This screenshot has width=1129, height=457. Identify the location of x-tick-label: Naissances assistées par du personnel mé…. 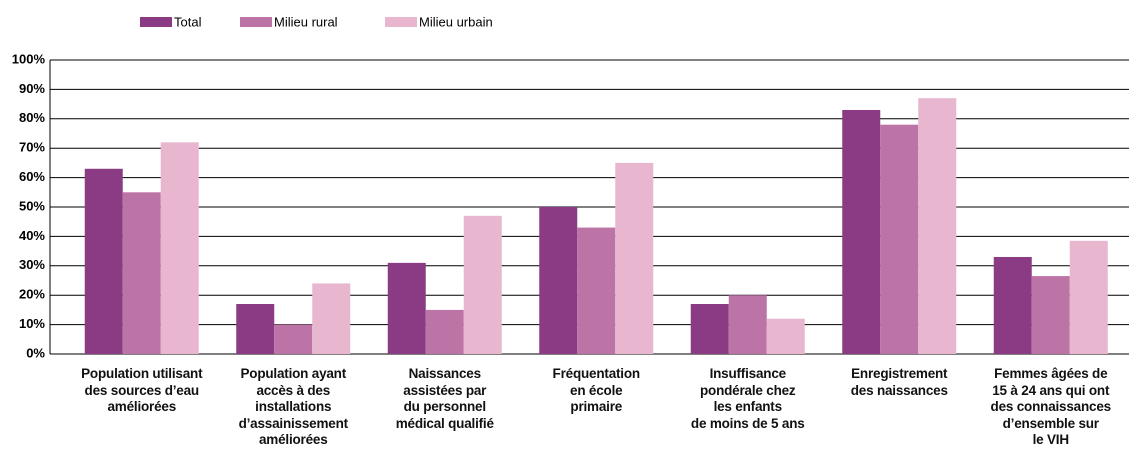
(444, 398).